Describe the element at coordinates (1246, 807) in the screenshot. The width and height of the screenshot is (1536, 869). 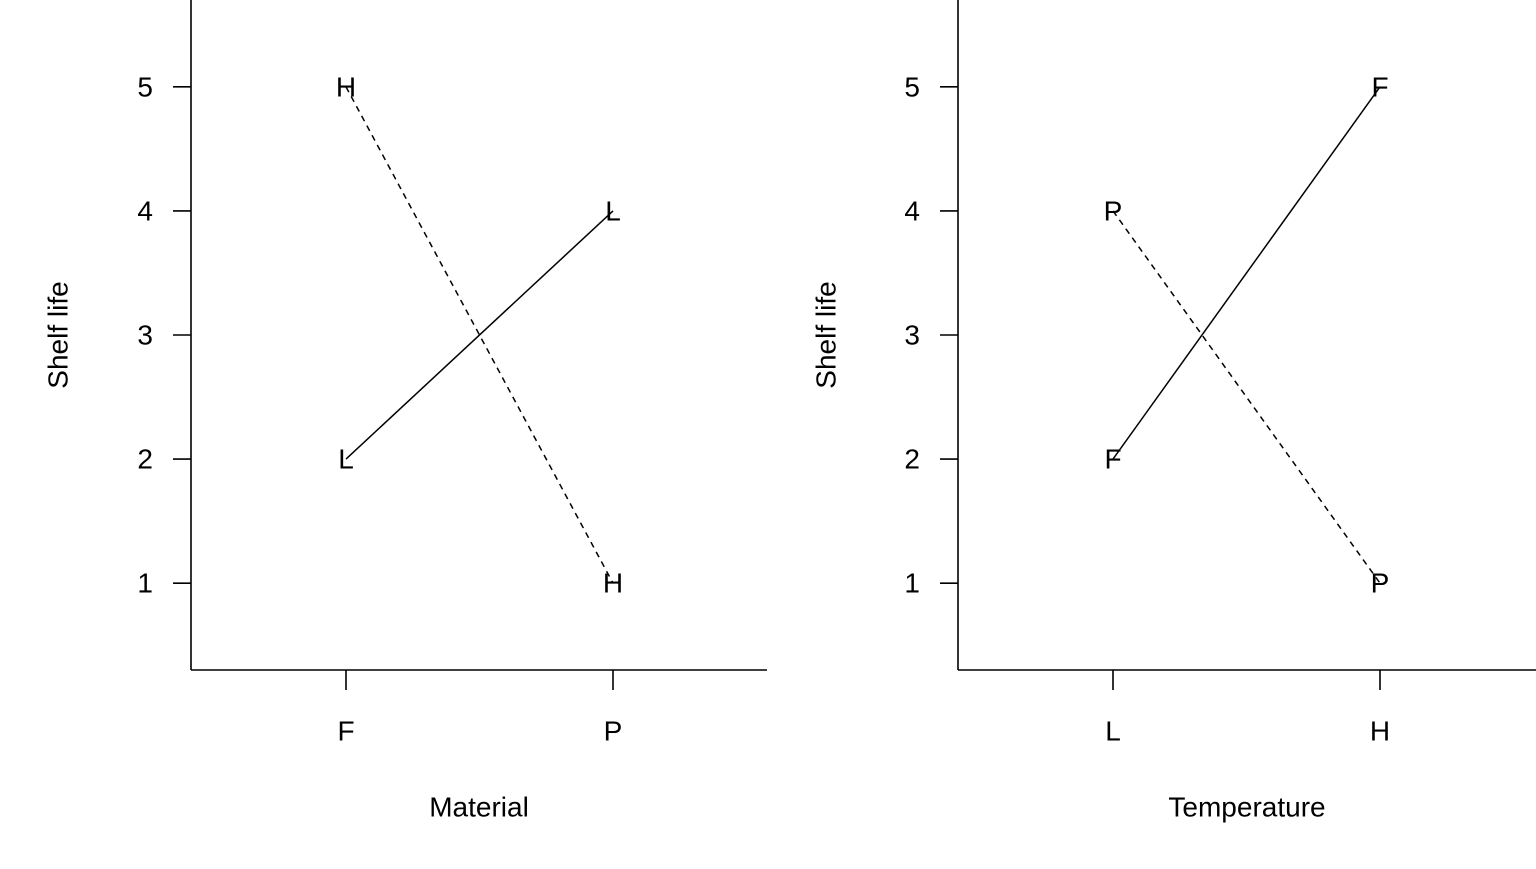
I see `x-axis-title: Temperature` at that location.